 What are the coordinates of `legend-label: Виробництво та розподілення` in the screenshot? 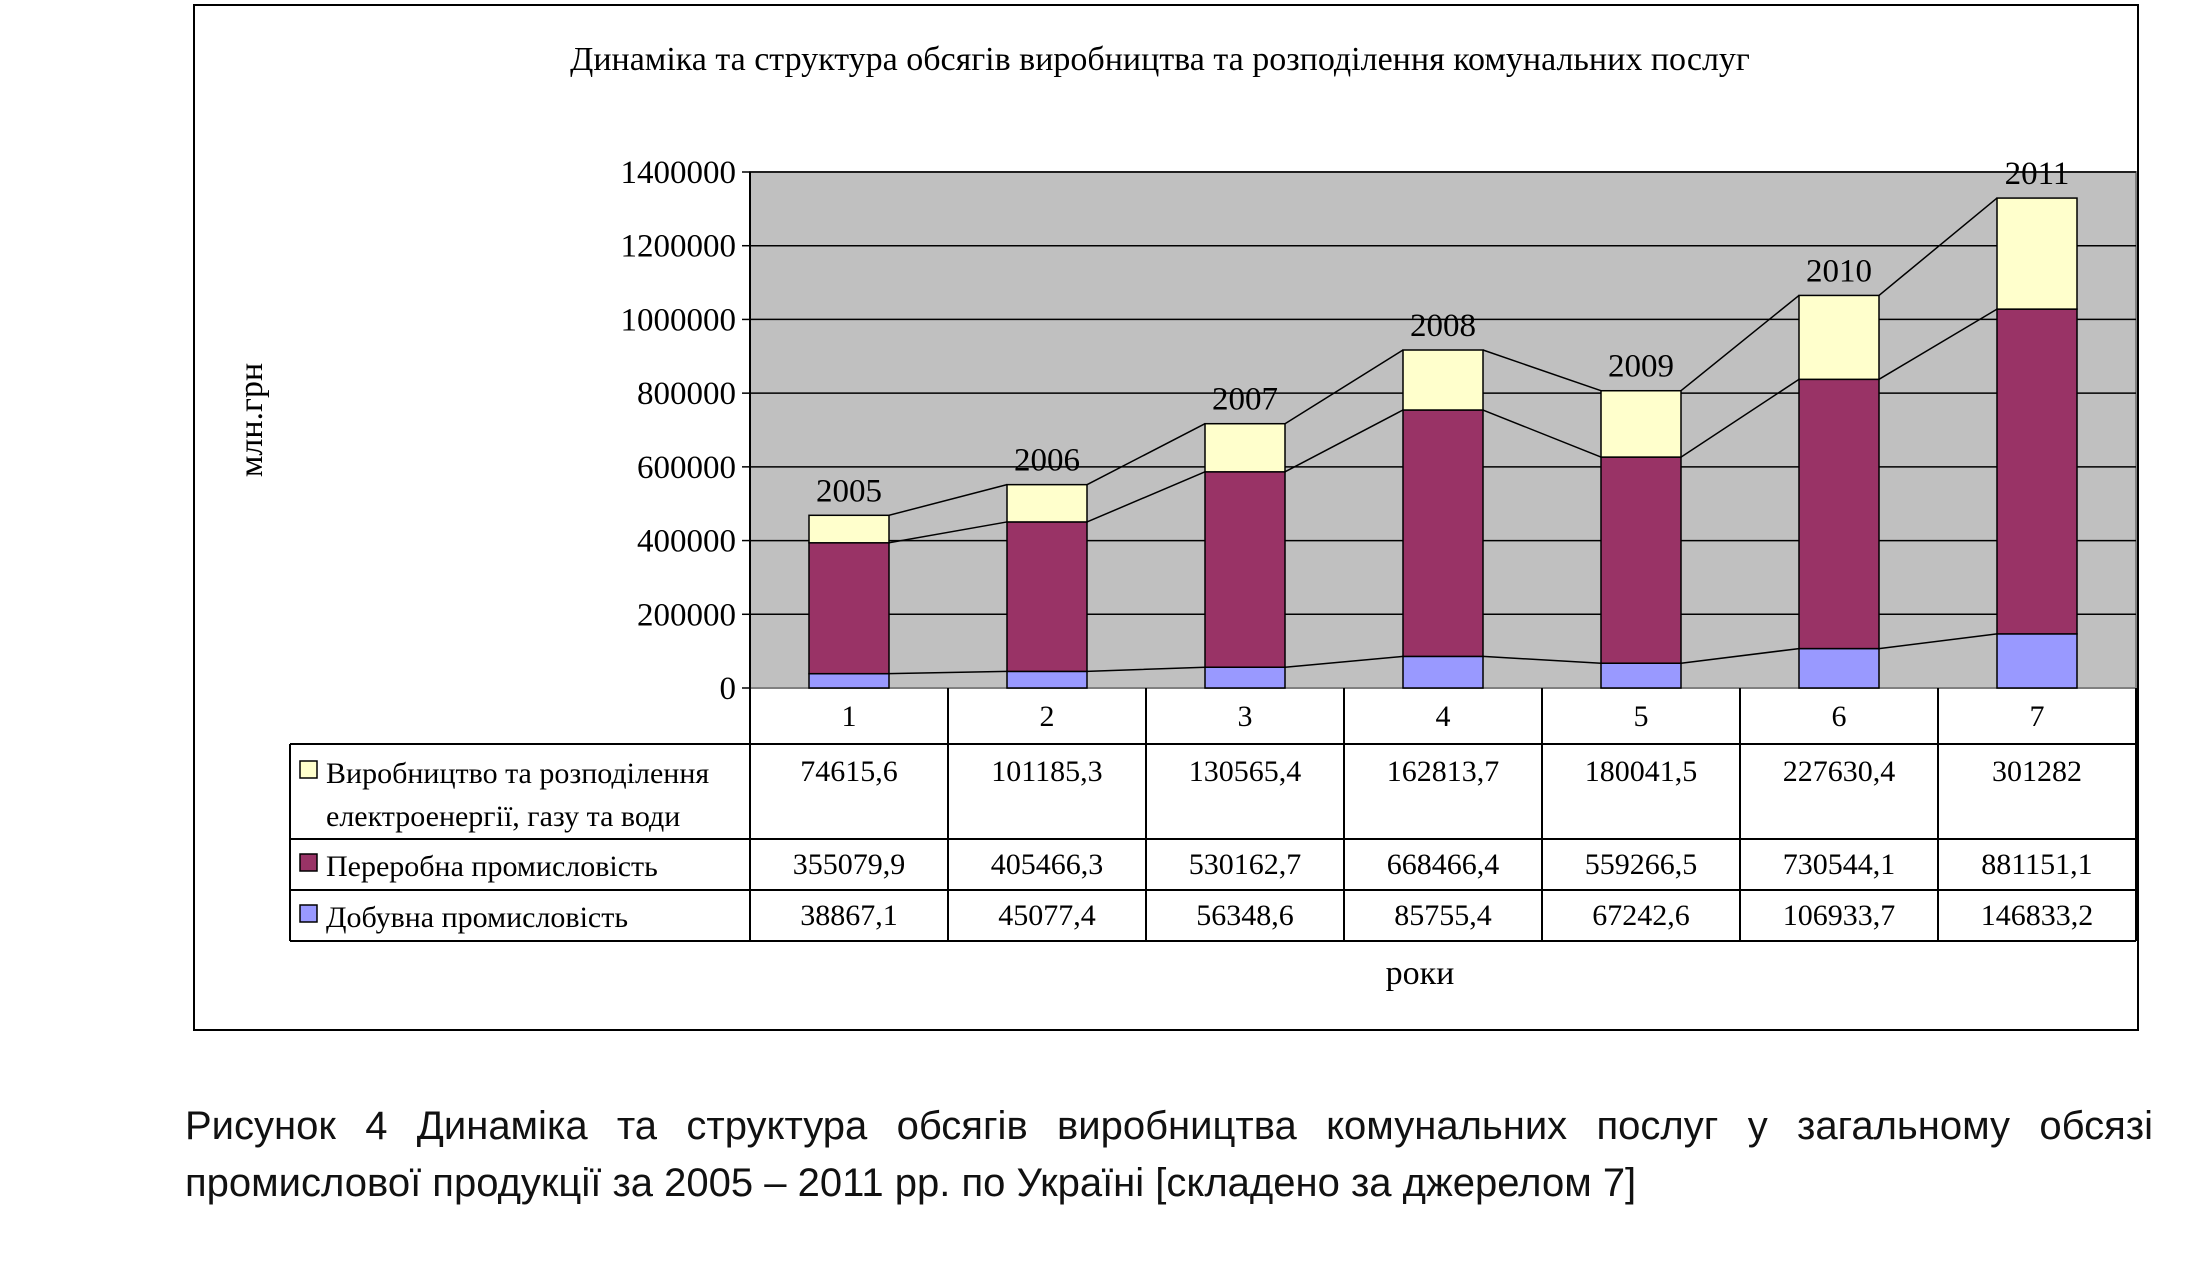 It's located at (517, 773).